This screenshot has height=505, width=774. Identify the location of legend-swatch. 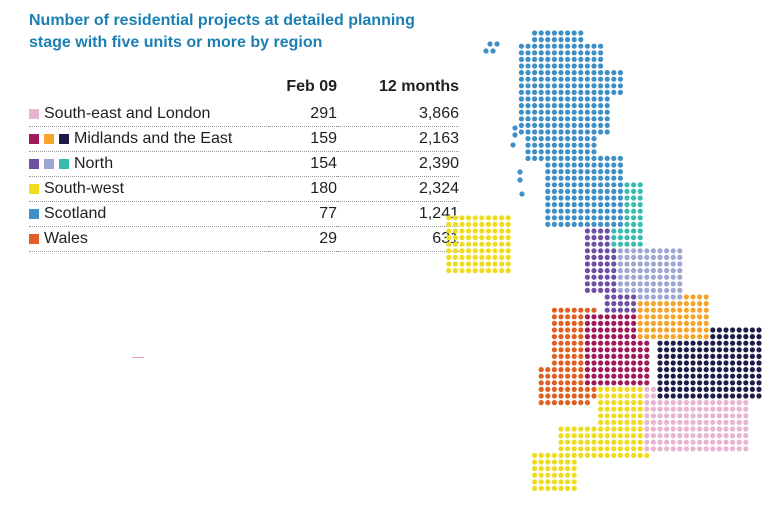
(49, 139).